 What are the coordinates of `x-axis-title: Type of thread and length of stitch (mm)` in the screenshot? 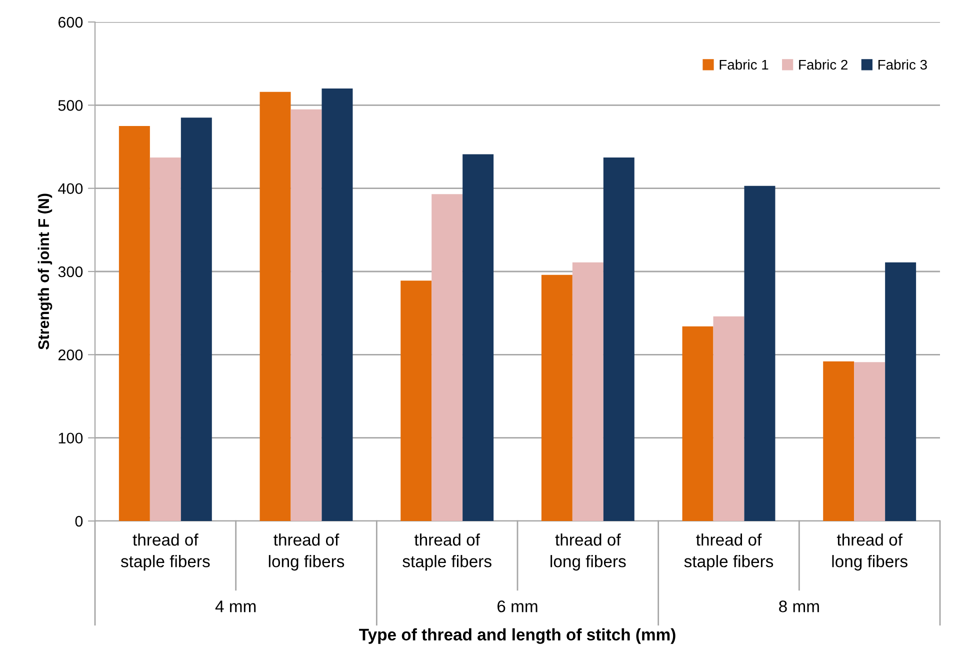 It's located at (517, 636).